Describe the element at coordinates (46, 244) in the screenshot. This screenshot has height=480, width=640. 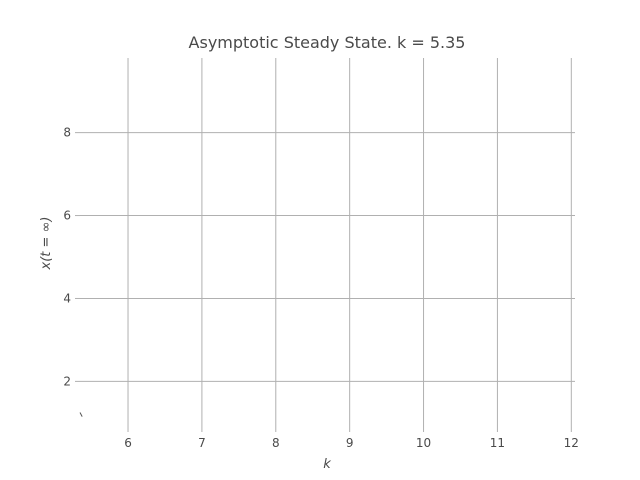
I see `y-axis-label: x(t = ∞)` at that location.